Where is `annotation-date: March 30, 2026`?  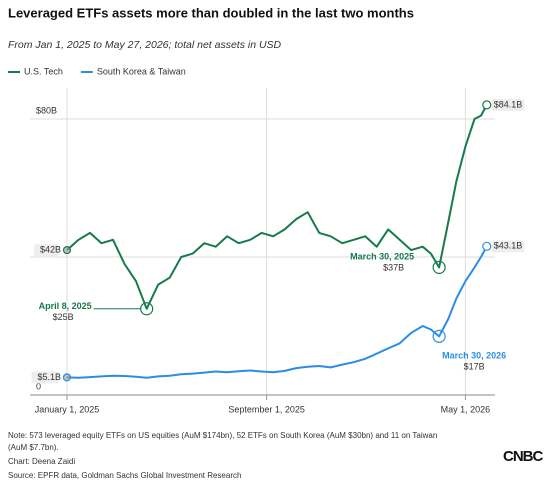 annotation-date: March 30, 2026 is located at coordinates (474, 356).